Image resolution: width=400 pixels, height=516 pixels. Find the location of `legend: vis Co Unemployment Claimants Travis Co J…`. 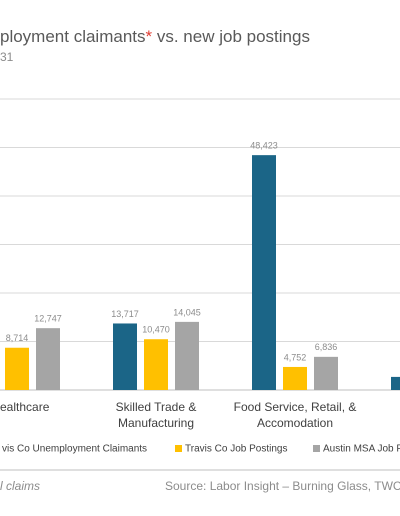

legend: vis Co Unemployment Claimants Travis Co J… is located at coordinates (201, 449).